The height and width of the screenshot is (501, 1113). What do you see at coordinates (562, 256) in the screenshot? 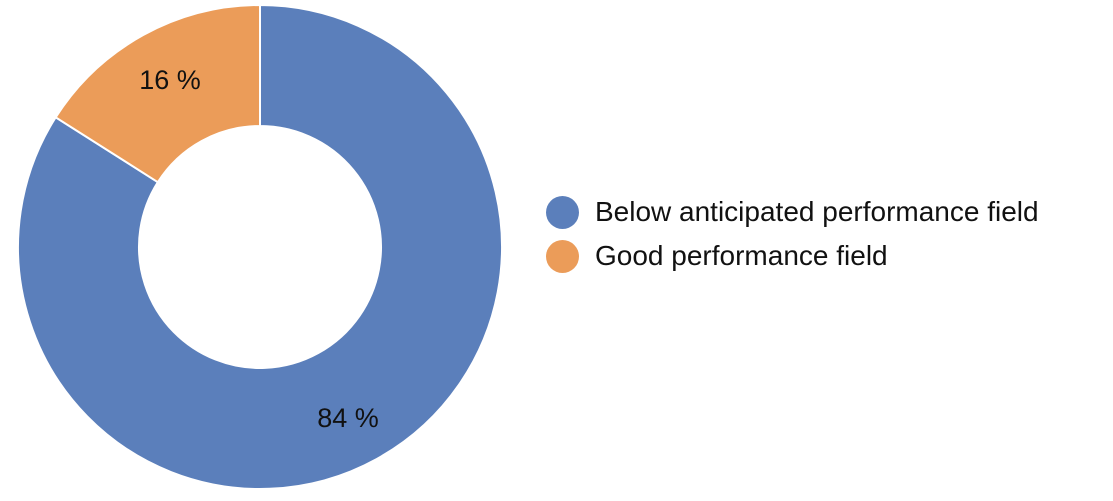
I see `legend-swatch-good-performance` at bounding box center [562, 256].